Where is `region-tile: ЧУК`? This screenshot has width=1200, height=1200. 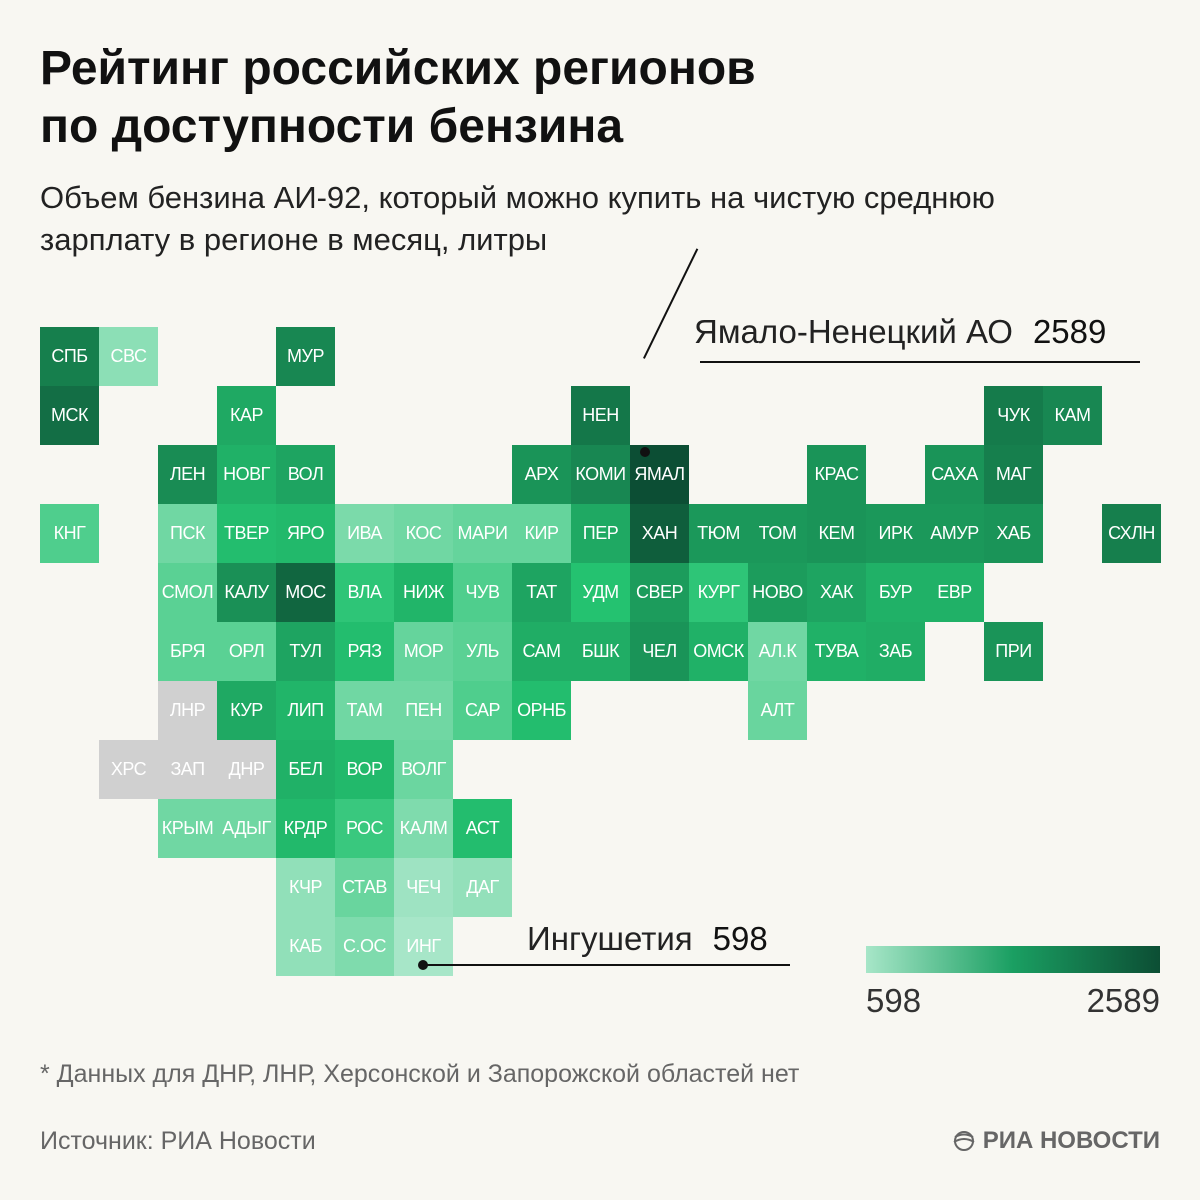
region-tile: ЧУК is located at coordinates (1013, 415).